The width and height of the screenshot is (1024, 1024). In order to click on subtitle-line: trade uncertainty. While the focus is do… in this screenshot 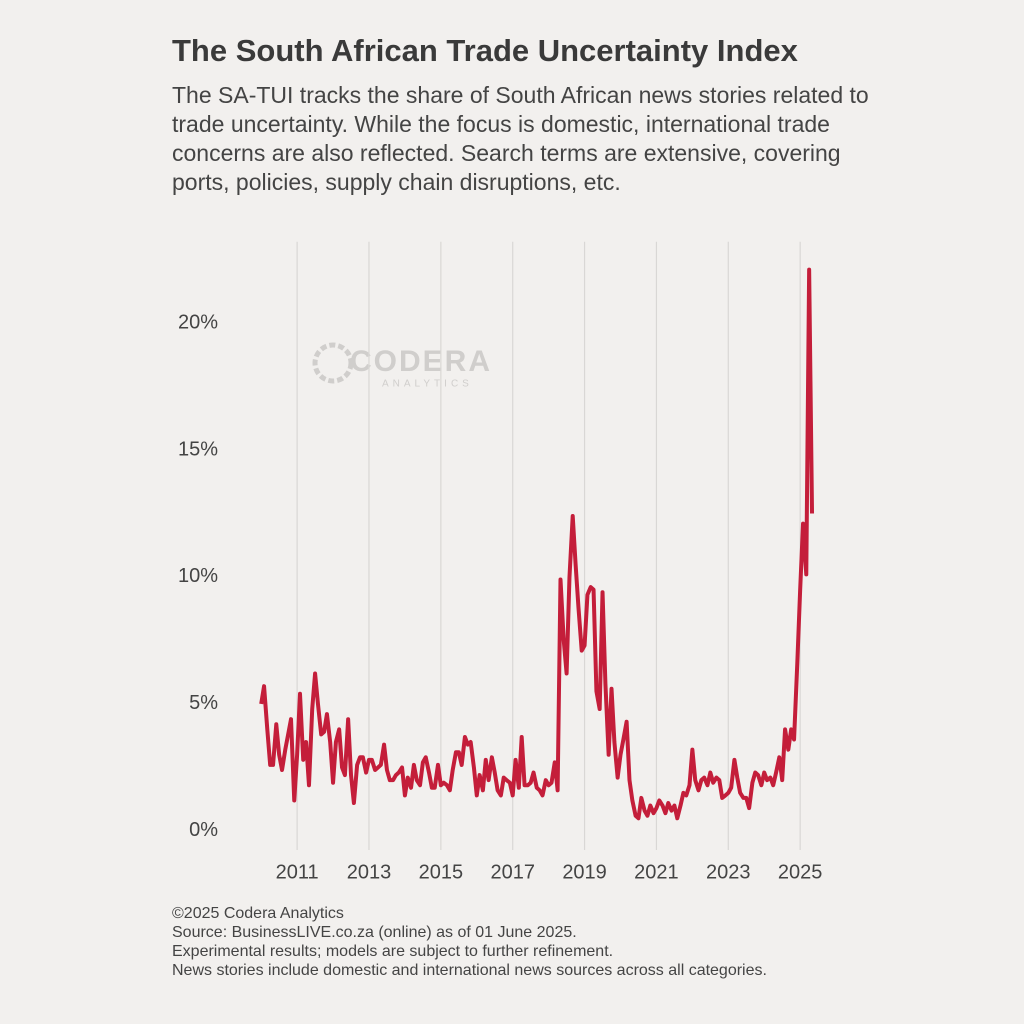, I will do `click(501, 124)`.